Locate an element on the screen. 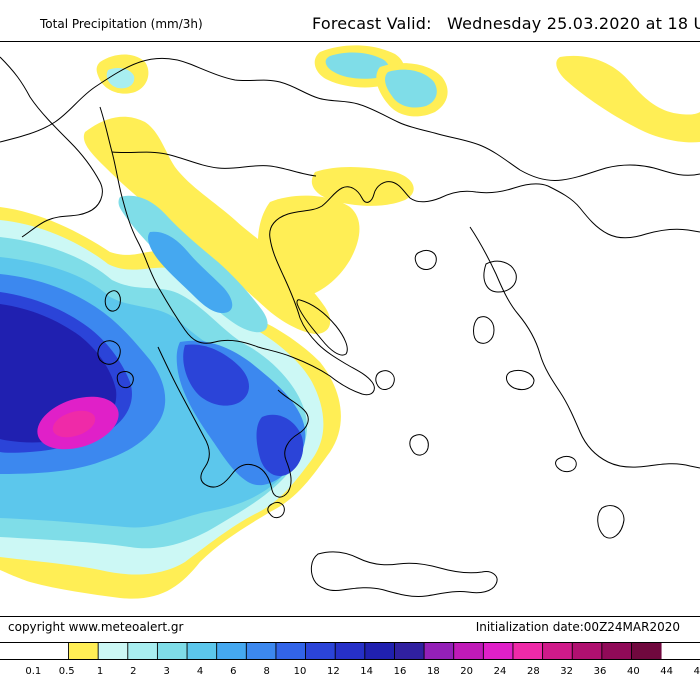 This screenshot has width=700, height=700. legend-label: 6 is located at coordinates (233, 671).